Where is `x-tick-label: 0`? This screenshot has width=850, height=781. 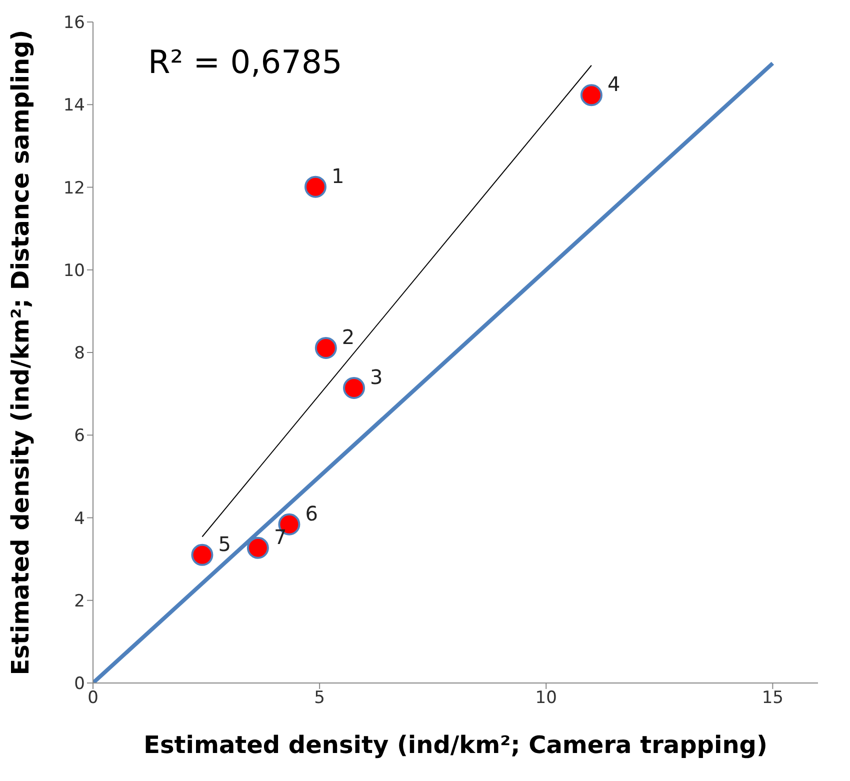 x-tick-label: 0 is located at coordinates (93, 698).